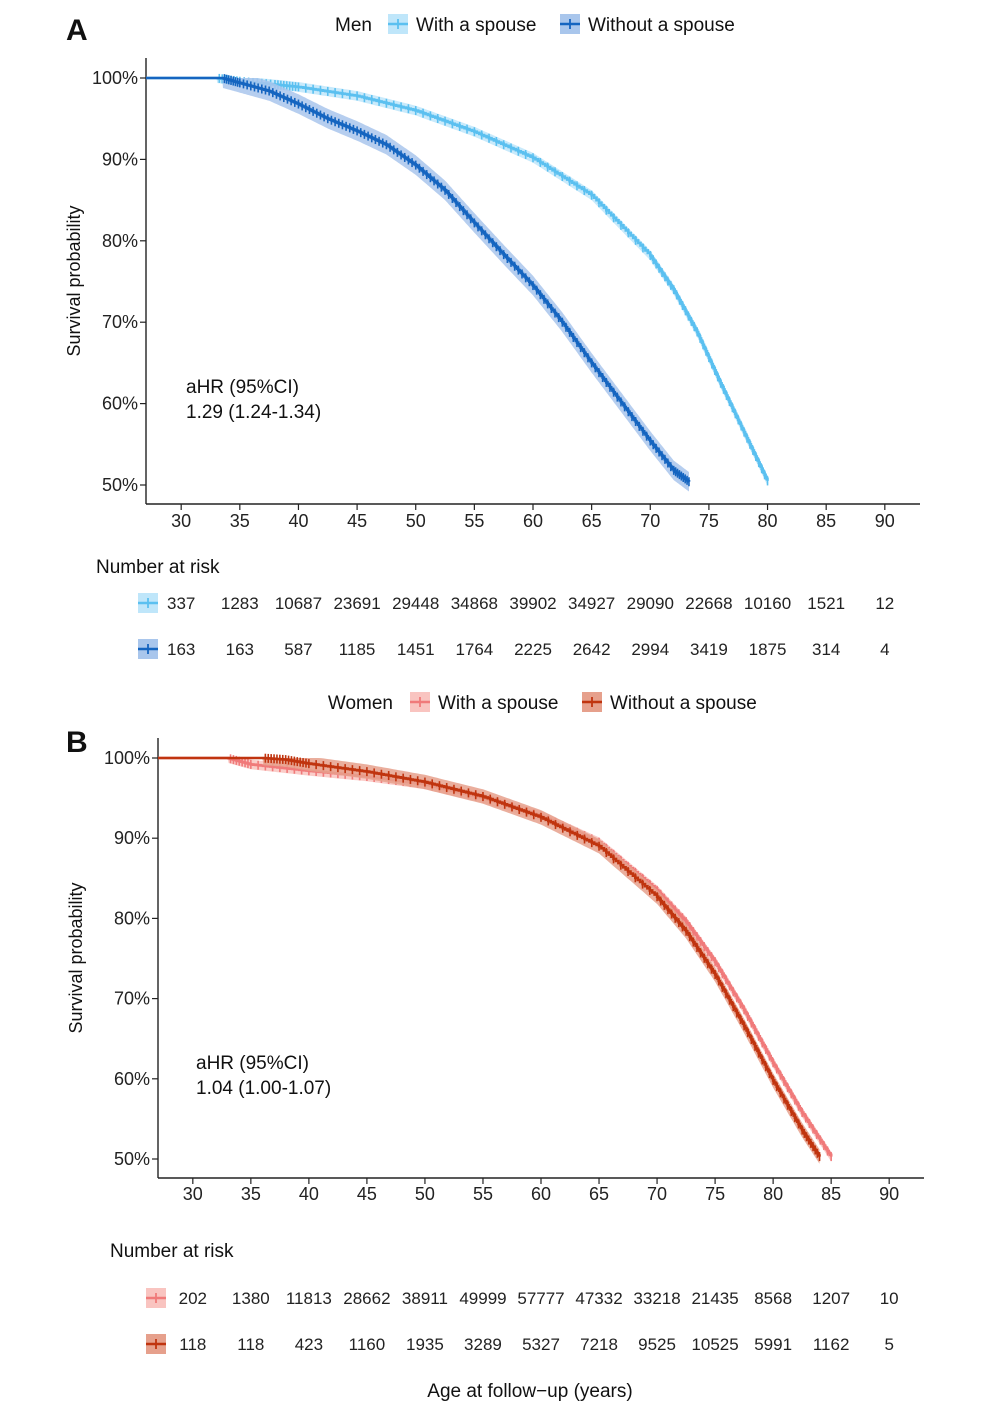 This screenshot has width=1003, height=1427. I want to click on legend: Men With a spouse Without a spouse, so click(535, 25).